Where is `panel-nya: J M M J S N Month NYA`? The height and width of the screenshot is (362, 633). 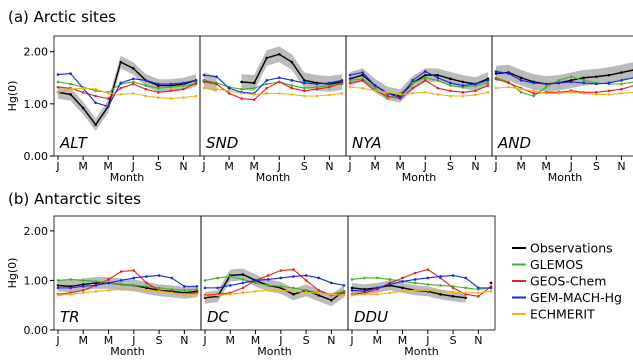 panel-nya: J M M J S N Month NYA is located at coordinates (419, 109).